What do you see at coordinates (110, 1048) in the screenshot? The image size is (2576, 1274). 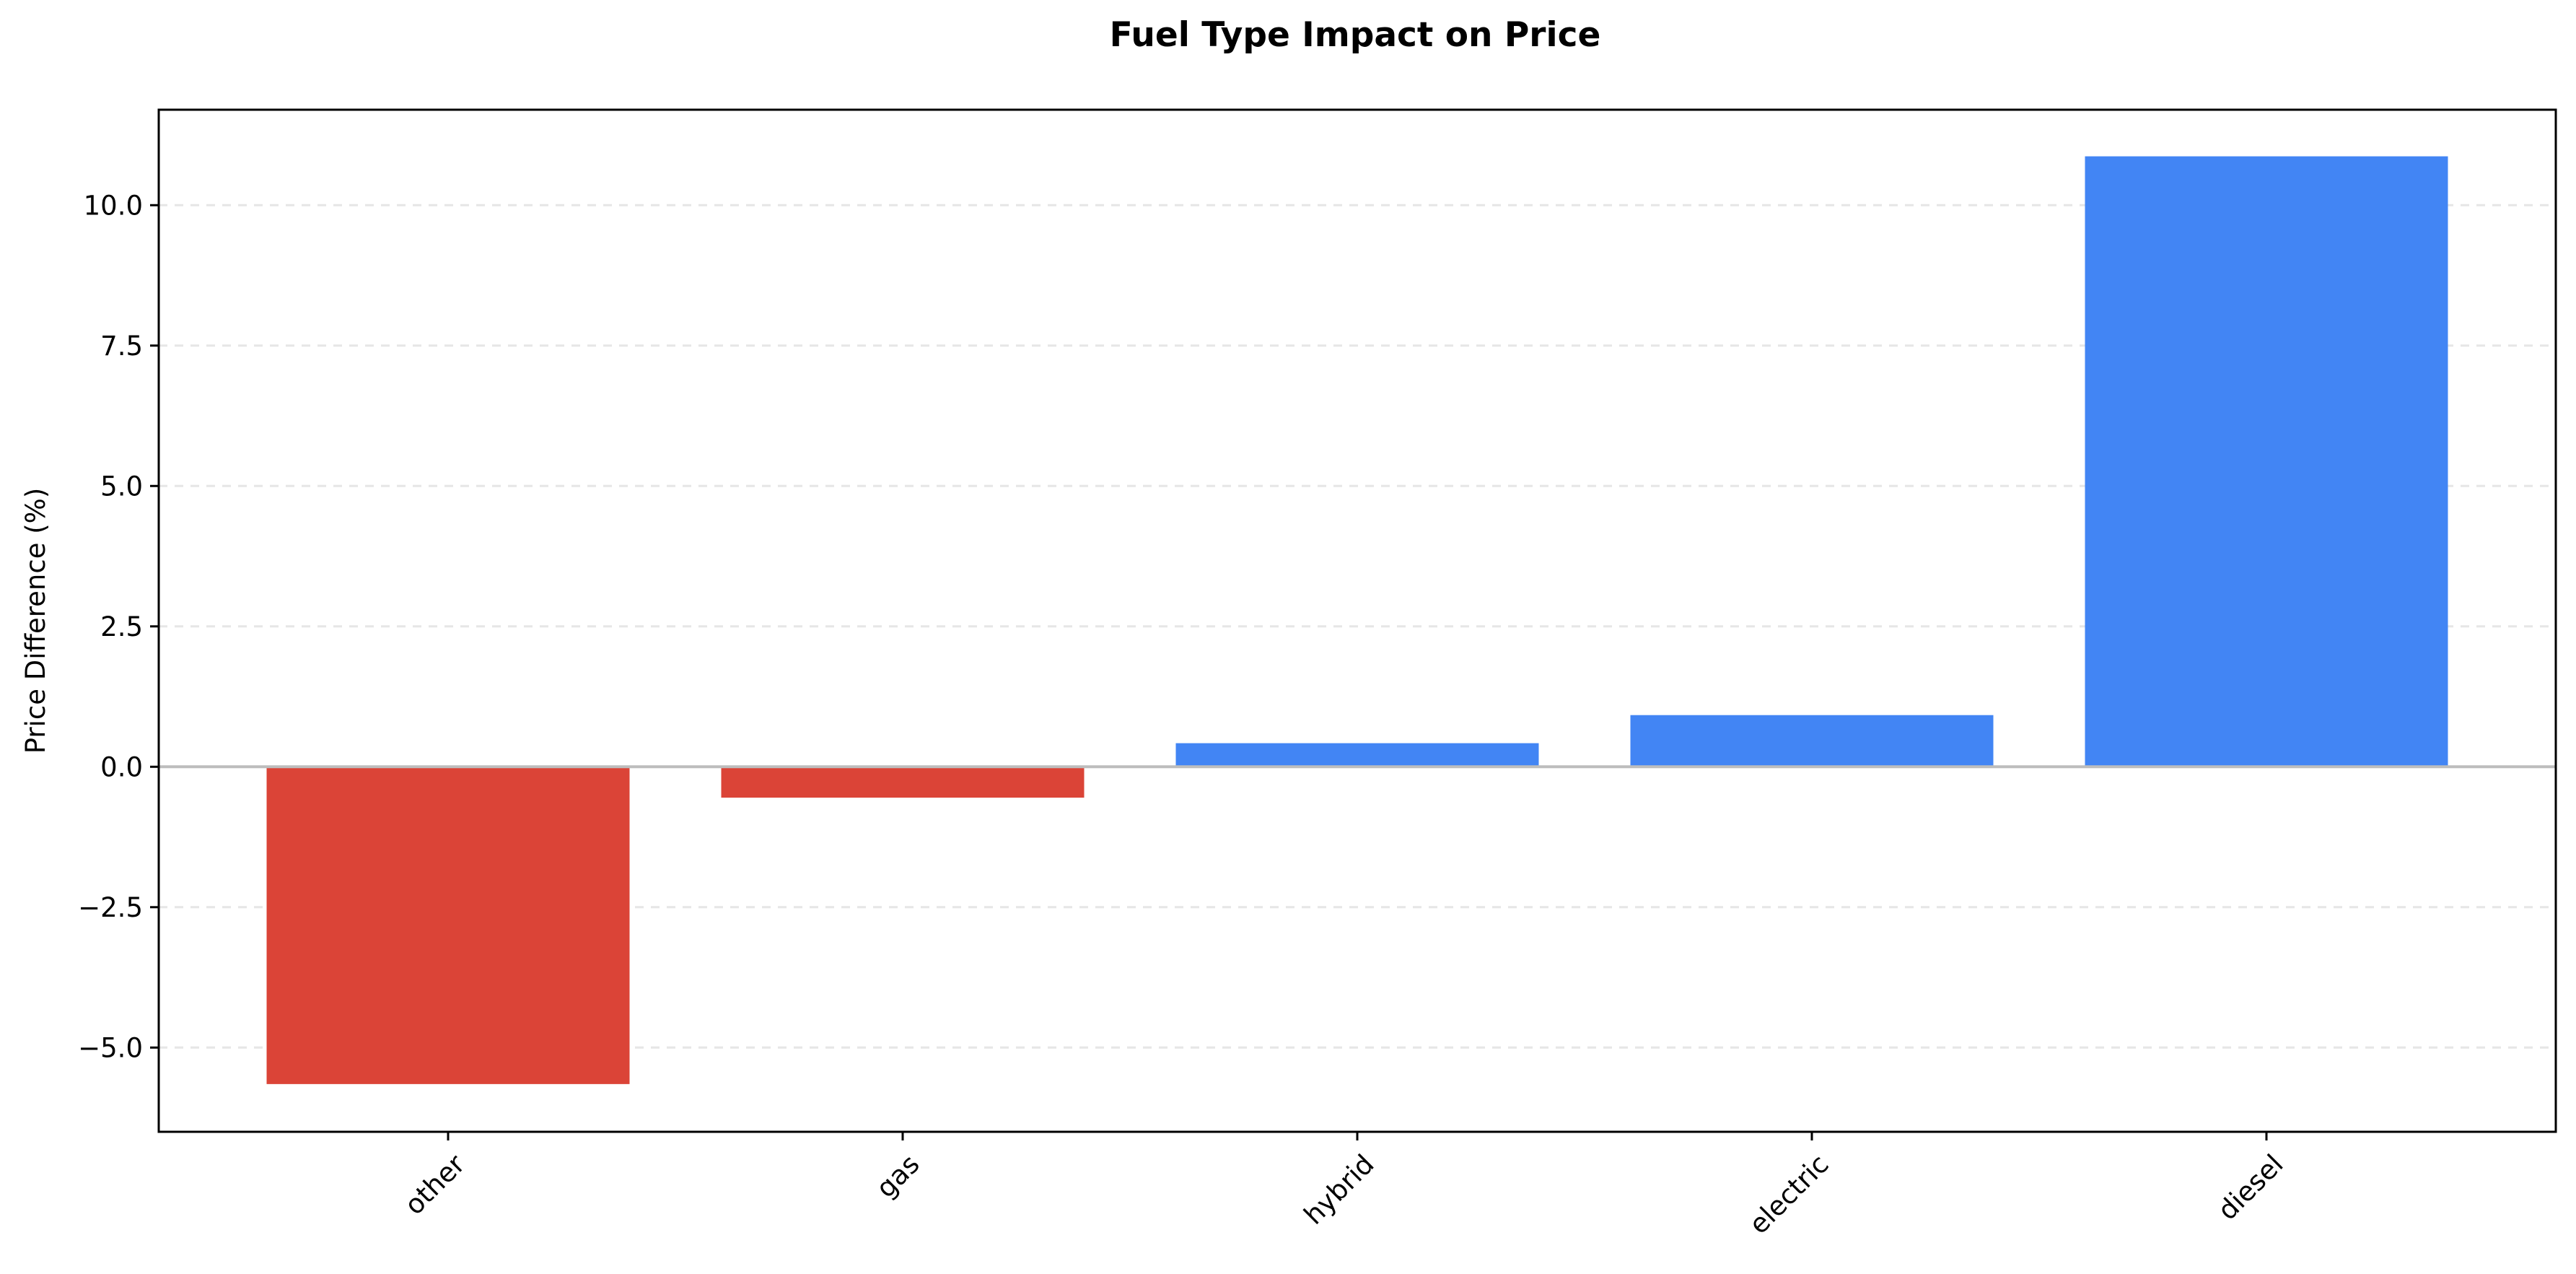 I see `y-tick-label: −5.0` at bounding box center [110, 1048].